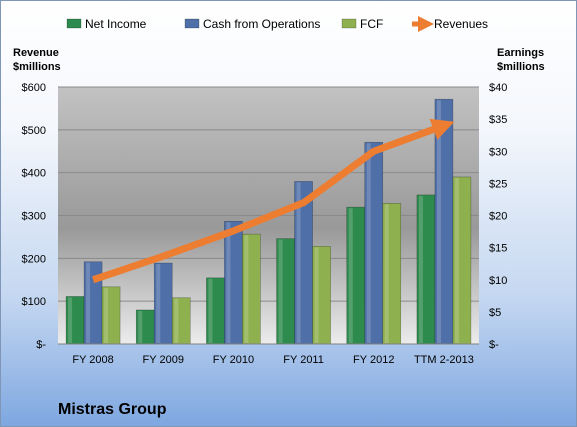 Image resolution: width=577 pixels, height=427 pixels. Describe the element at coordinates (371, 24) in the screenshot. I see `legend-label-fcf: FCF` at that location.